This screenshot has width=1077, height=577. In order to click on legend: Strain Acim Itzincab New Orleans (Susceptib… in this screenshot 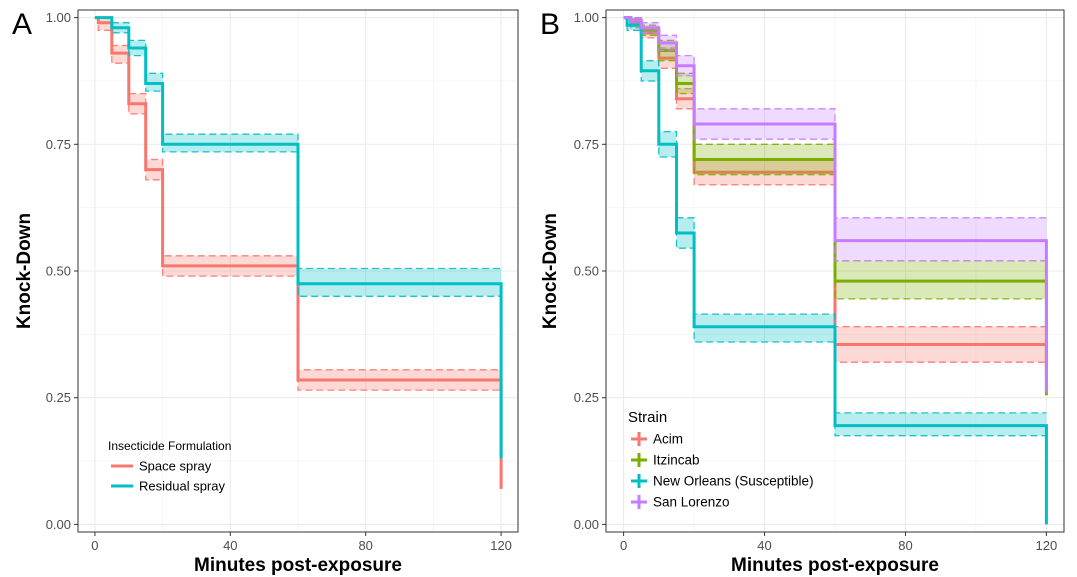, I will do `click(721, 459)`.